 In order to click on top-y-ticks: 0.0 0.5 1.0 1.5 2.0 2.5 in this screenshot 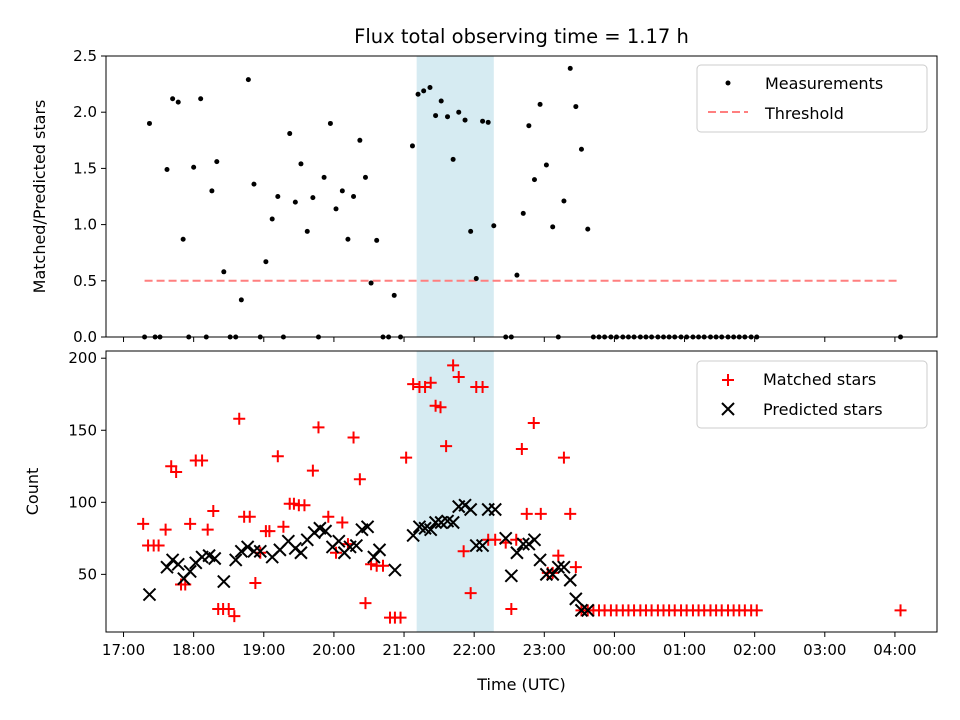, I will do `click(89, 196)`.